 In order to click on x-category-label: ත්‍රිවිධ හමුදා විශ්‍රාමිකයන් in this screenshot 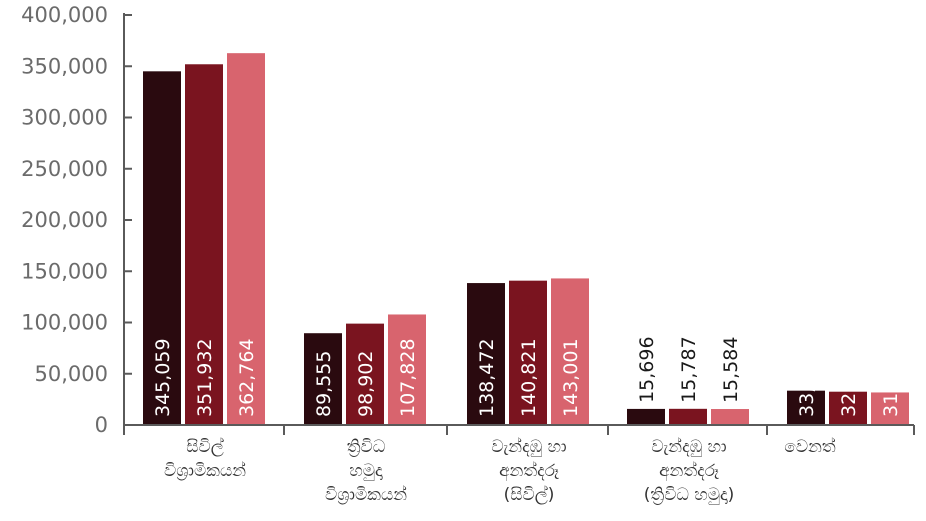, I will do `click(366, 471)`.